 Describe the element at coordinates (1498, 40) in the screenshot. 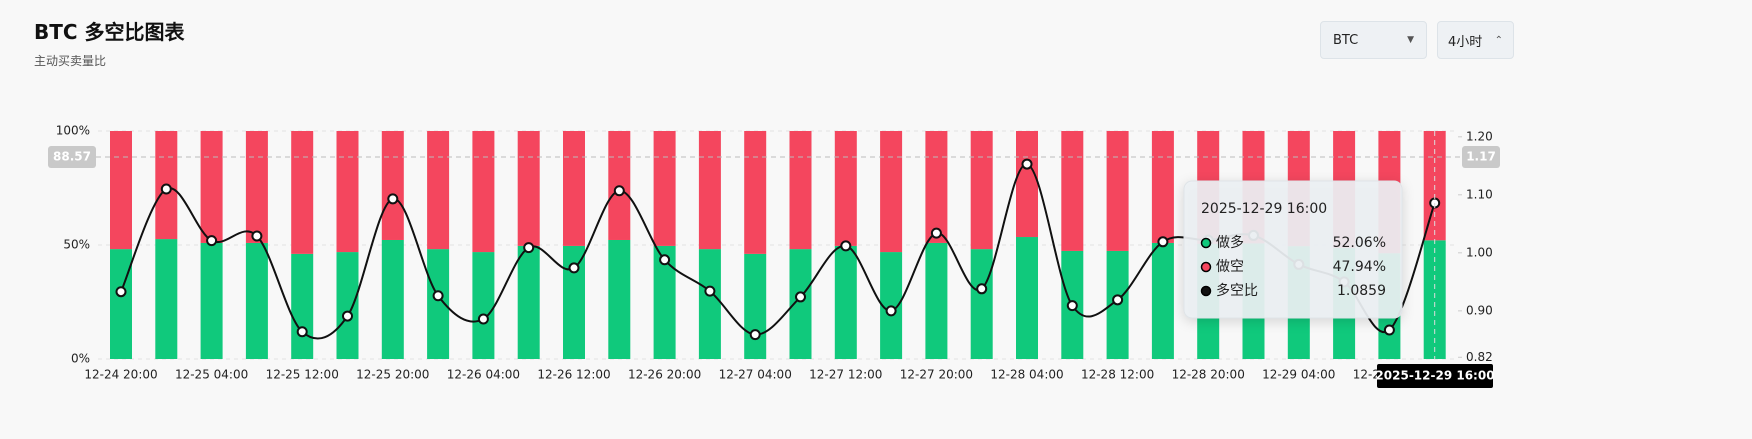

I see `updown-arrow: ⌃` at that location.